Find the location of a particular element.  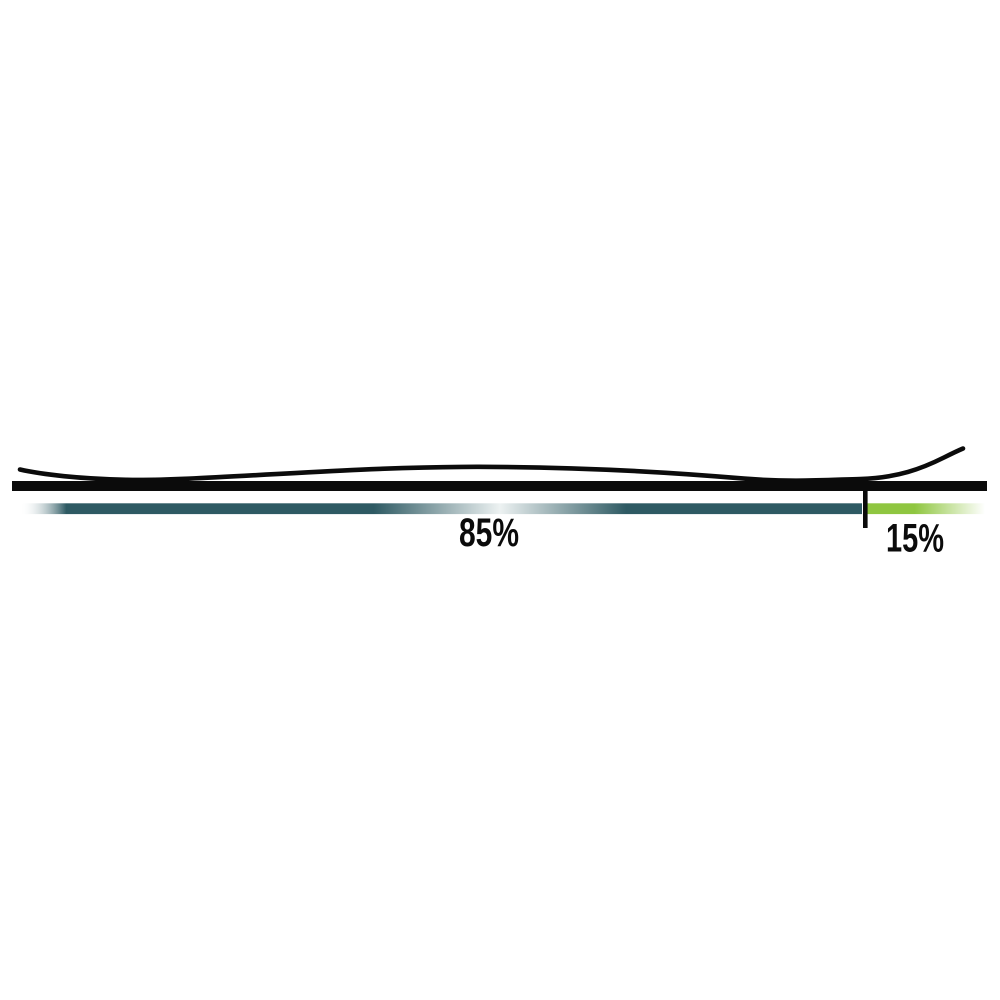

ski-camber-curve is located at coordinates (491, 464).